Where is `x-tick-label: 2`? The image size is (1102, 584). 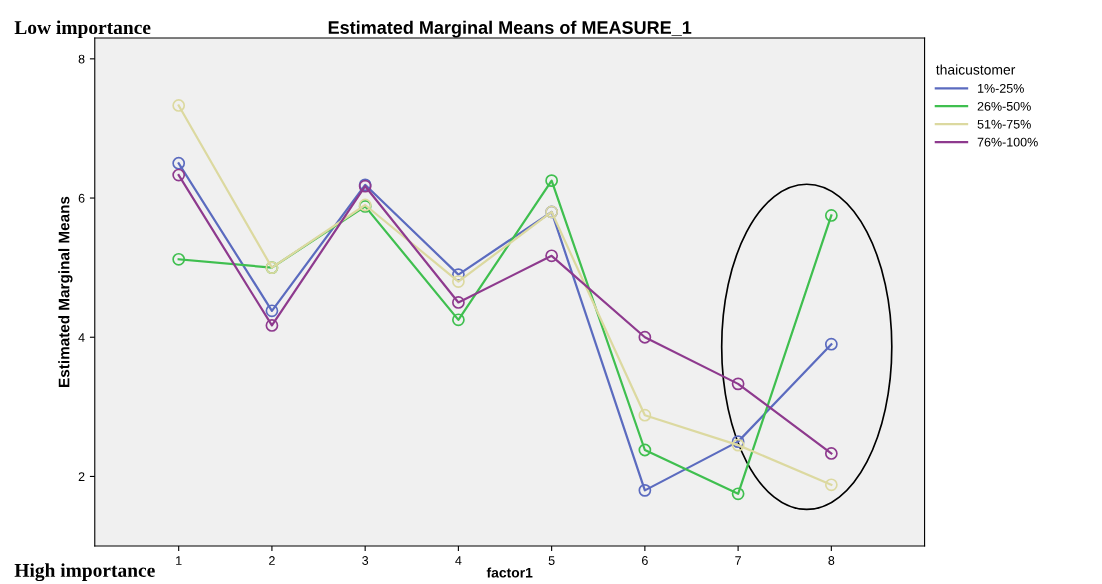 x-tick-label: 2 is located at coordinates (272, 560).